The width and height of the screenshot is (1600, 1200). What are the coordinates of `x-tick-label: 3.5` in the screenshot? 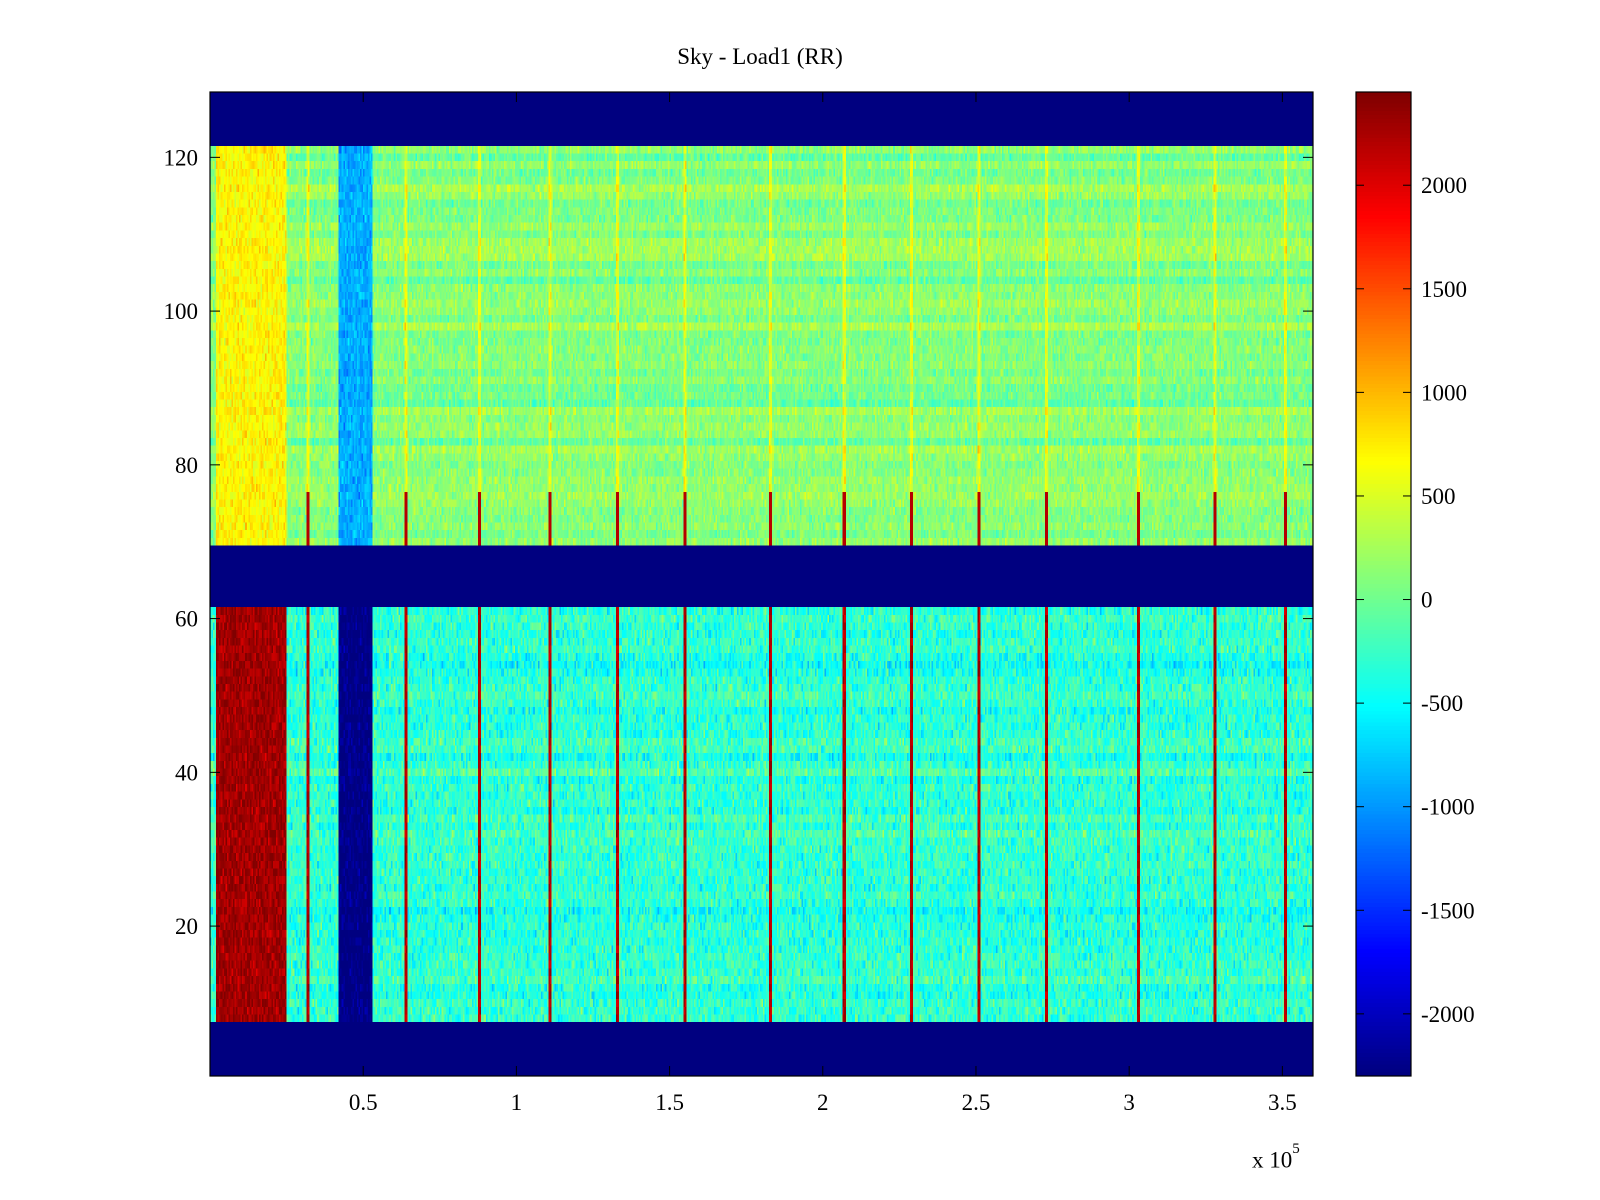 It's located at (1282, 1102).